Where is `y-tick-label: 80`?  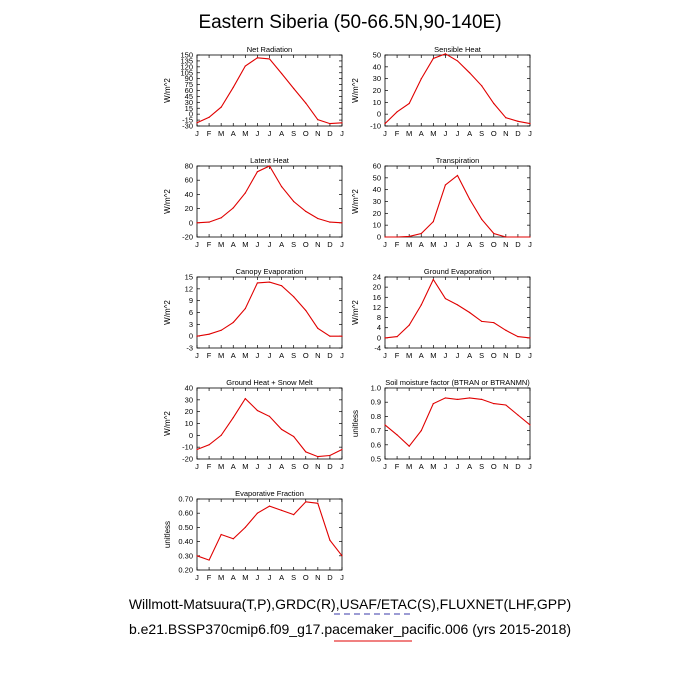
y-tick-label: 80 is located at coordinates (189, 166).